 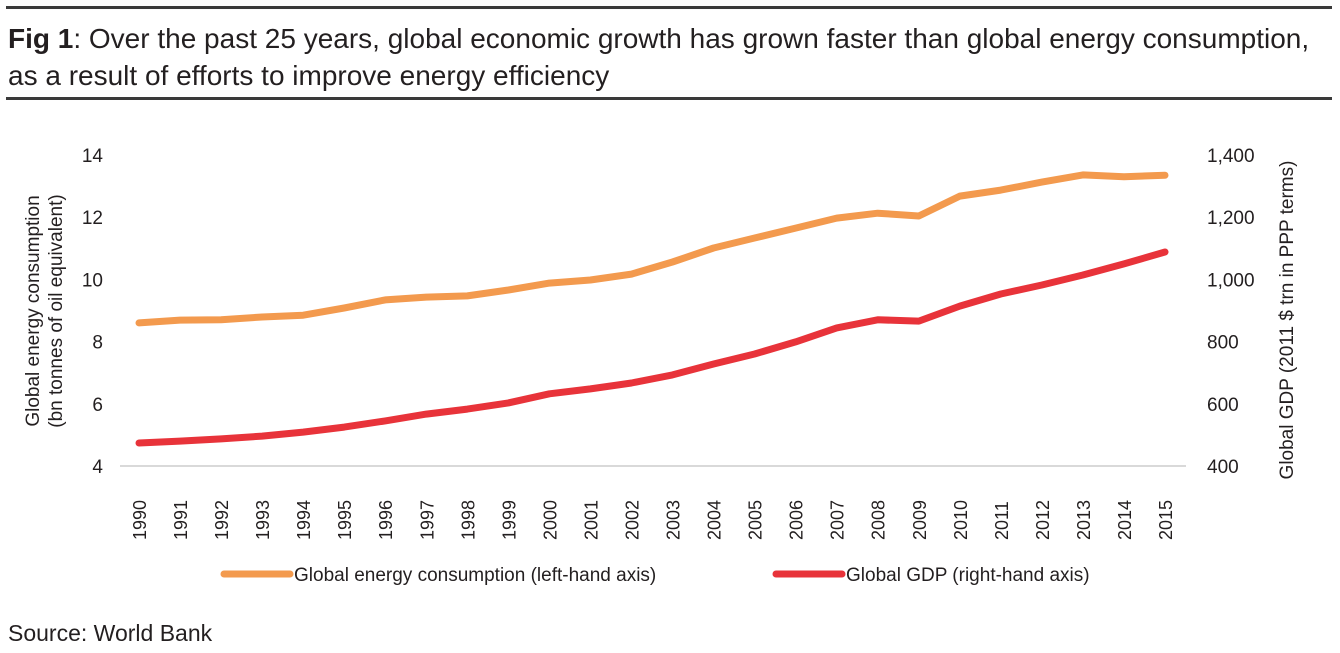 What do you see at coordinates (427, 520) in the screenshot?
I see `x-tick-label: 1997` at bounding box center [427, 520].